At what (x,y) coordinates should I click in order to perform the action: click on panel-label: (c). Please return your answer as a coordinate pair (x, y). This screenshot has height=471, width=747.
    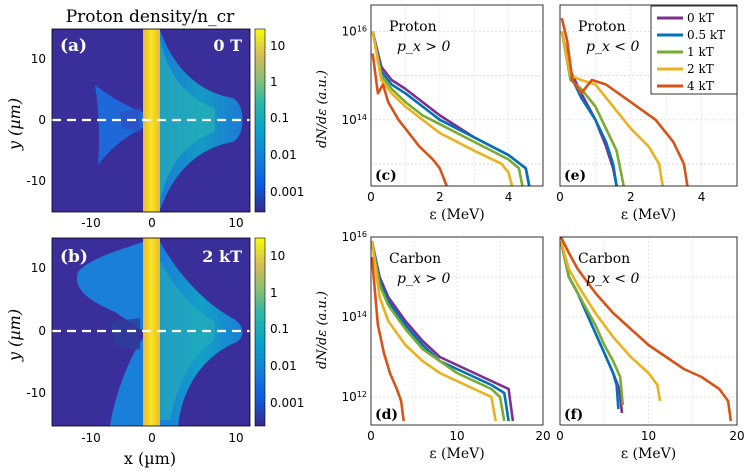
    Looking at the image, I should click on (386, 176).